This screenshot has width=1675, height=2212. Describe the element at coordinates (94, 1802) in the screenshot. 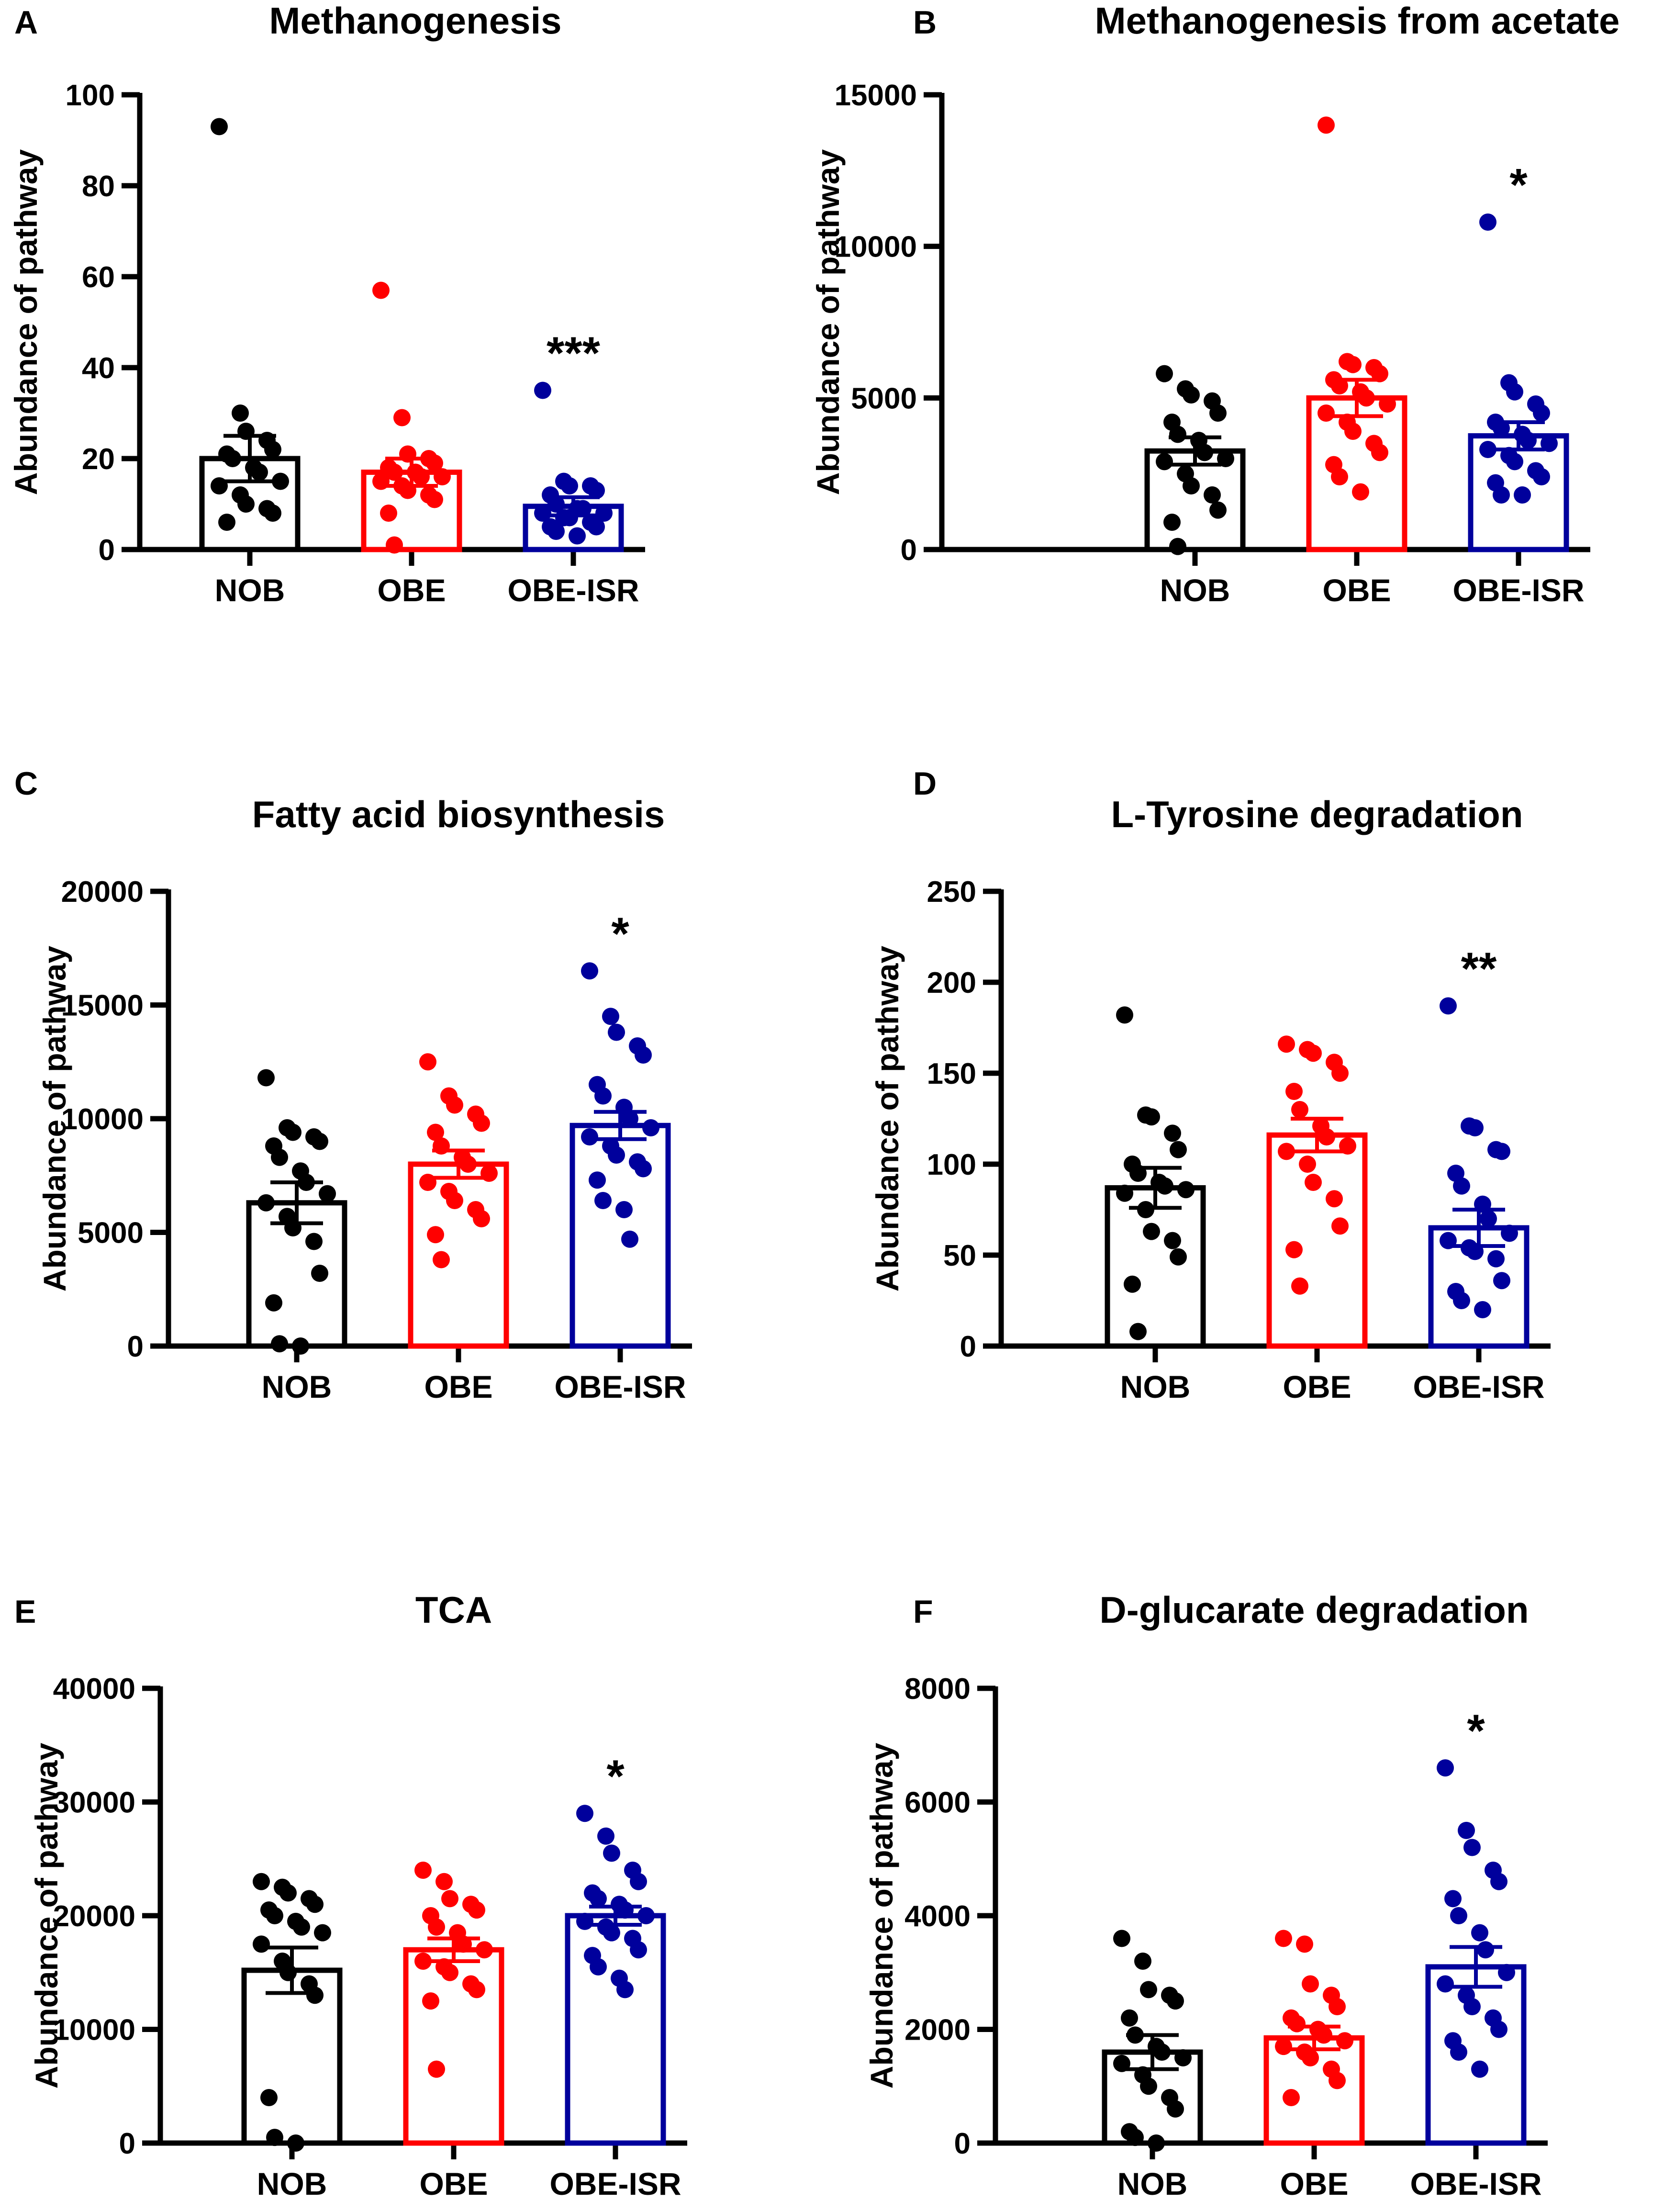

I see `y-tick-label: 30000` at that location.